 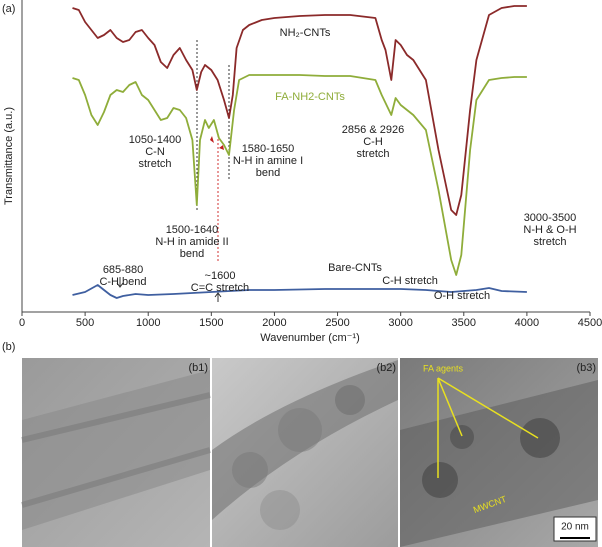 What do you see at coordinates (9, 156) in the screenshot?
I see `y-axis-label: Transmittance (a.u.)` at bounding box center [9, 156].